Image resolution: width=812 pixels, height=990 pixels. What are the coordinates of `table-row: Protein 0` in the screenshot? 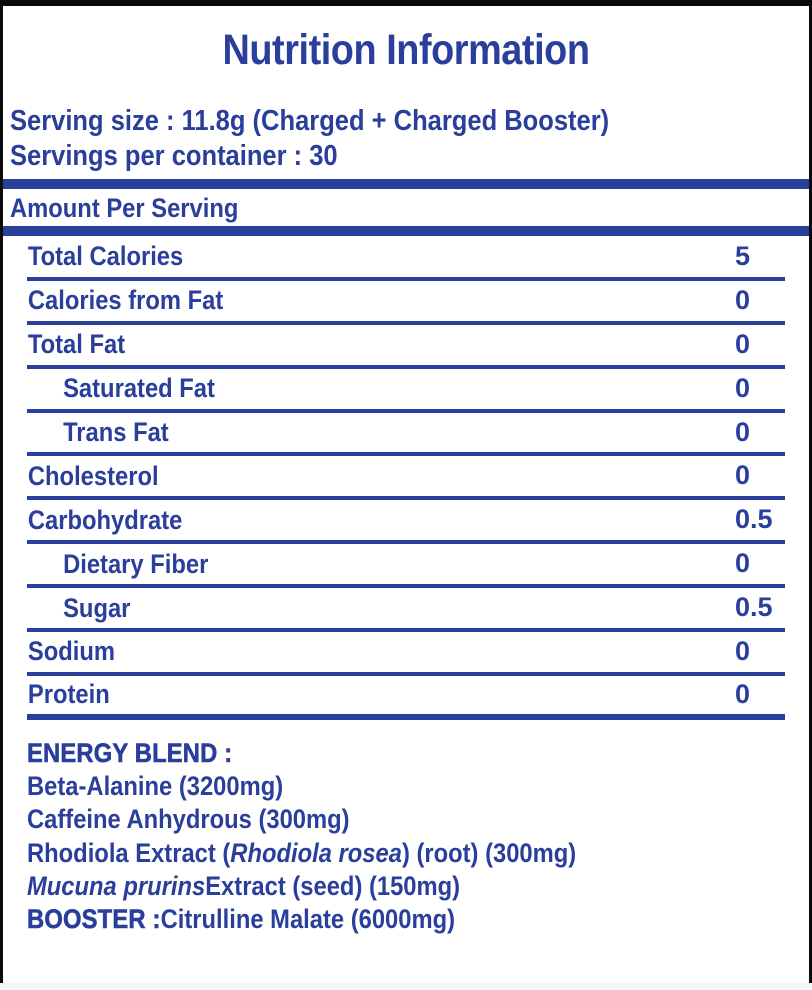 It's located at (406, 698).